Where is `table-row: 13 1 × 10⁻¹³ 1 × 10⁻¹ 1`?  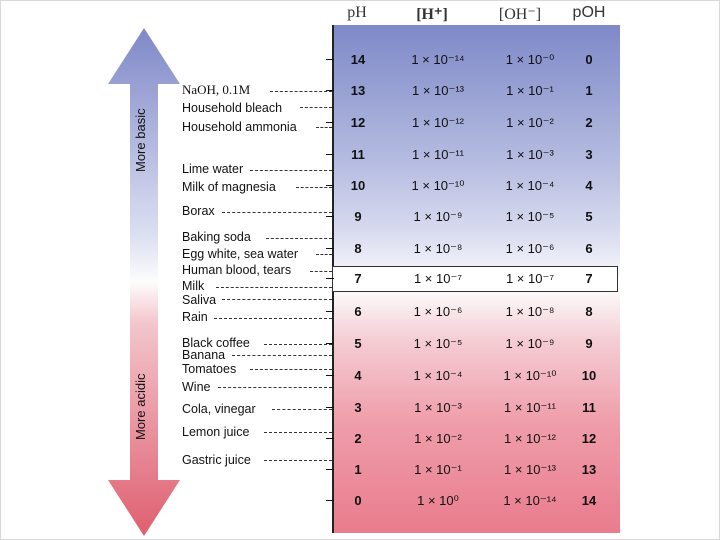
table-row: 13 1 × 10⁻¹³ 1 × 10⁻¹ 1 is located at coordinates (472, 91).